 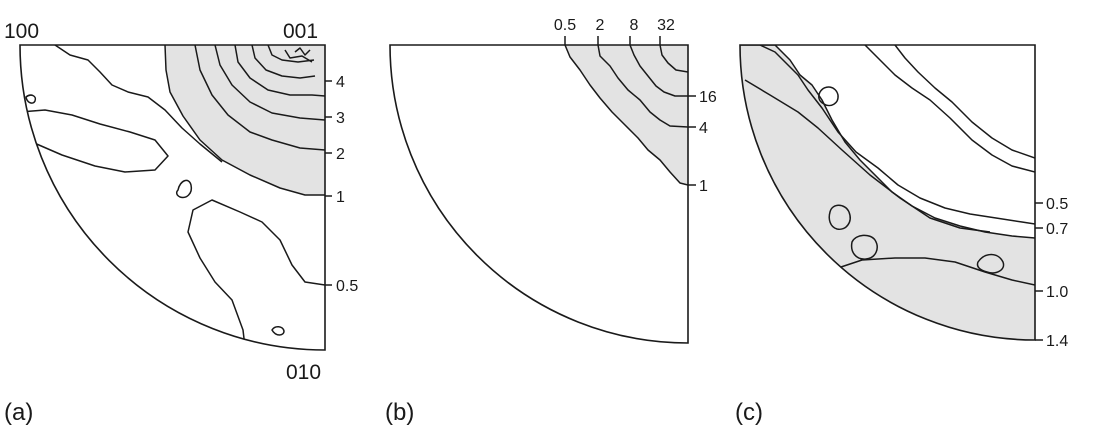 What do you see at coordinates (708, 97) in the screenshot?
I see `contour-label: 16` at bounding box center [708, 97].